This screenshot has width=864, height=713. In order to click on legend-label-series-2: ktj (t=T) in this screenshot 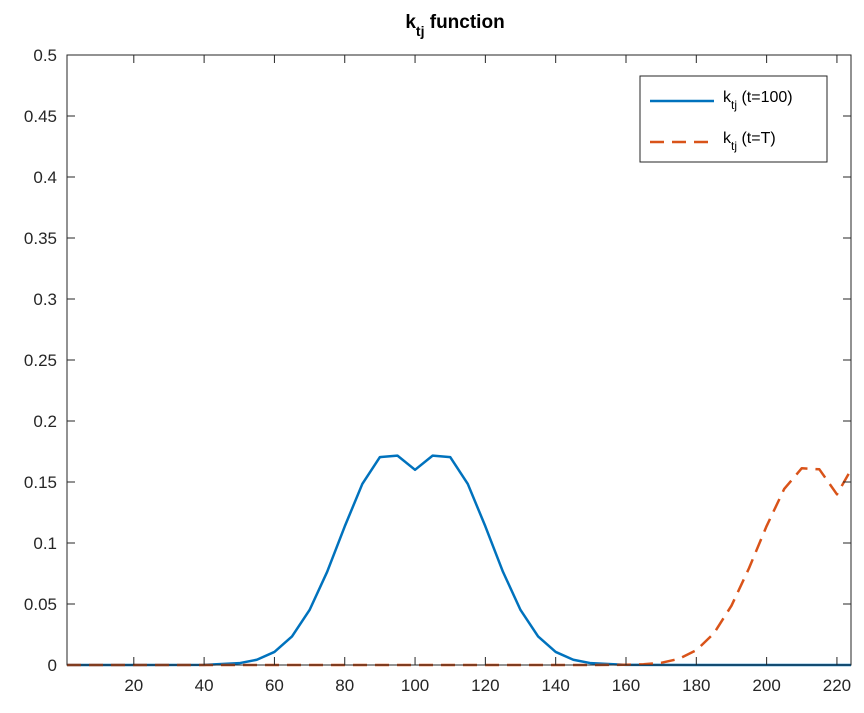, I will do `click(749, 141)`.